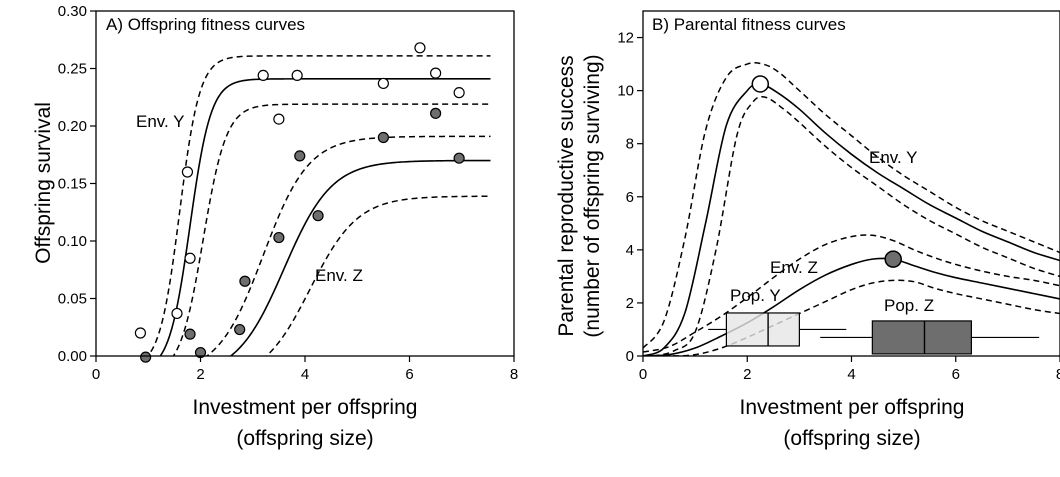 The width and height of the screenshot is (1060, 477). What do you see at coordinates (200, 374) in the screenshot?
I see `panel-a-xtick-label: 2` at bounding box center [200, 374].